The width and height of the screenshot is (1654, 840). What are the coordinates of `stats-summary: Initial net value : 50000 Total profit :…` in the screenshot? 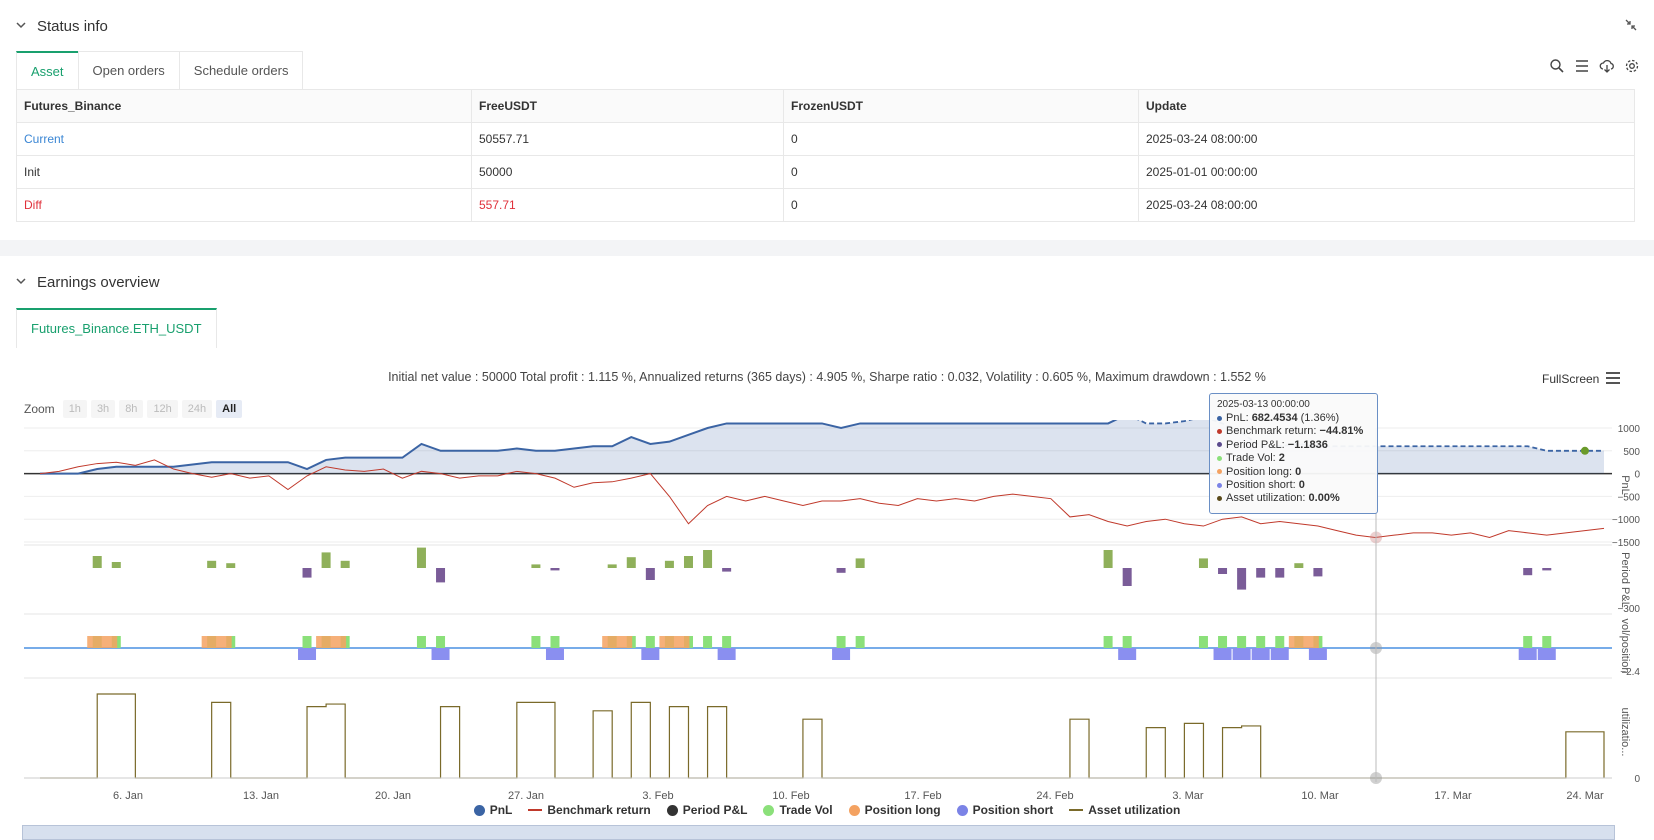 It's located at (827, 377).